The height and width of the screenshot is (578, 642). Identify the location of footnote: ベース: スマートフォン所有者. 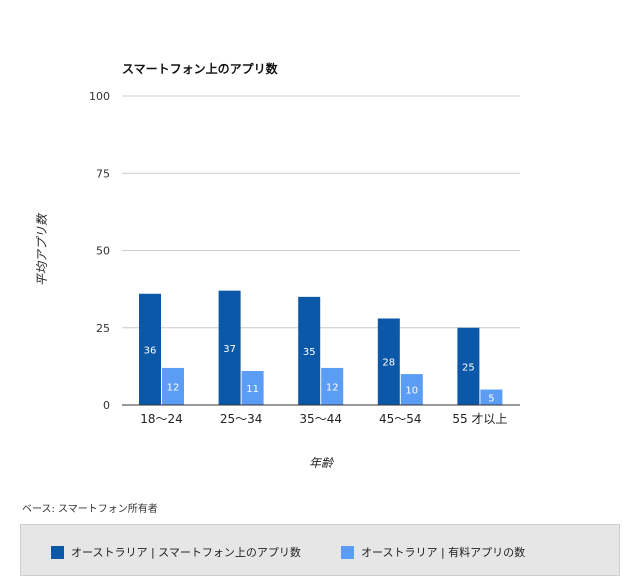
(90, 509).